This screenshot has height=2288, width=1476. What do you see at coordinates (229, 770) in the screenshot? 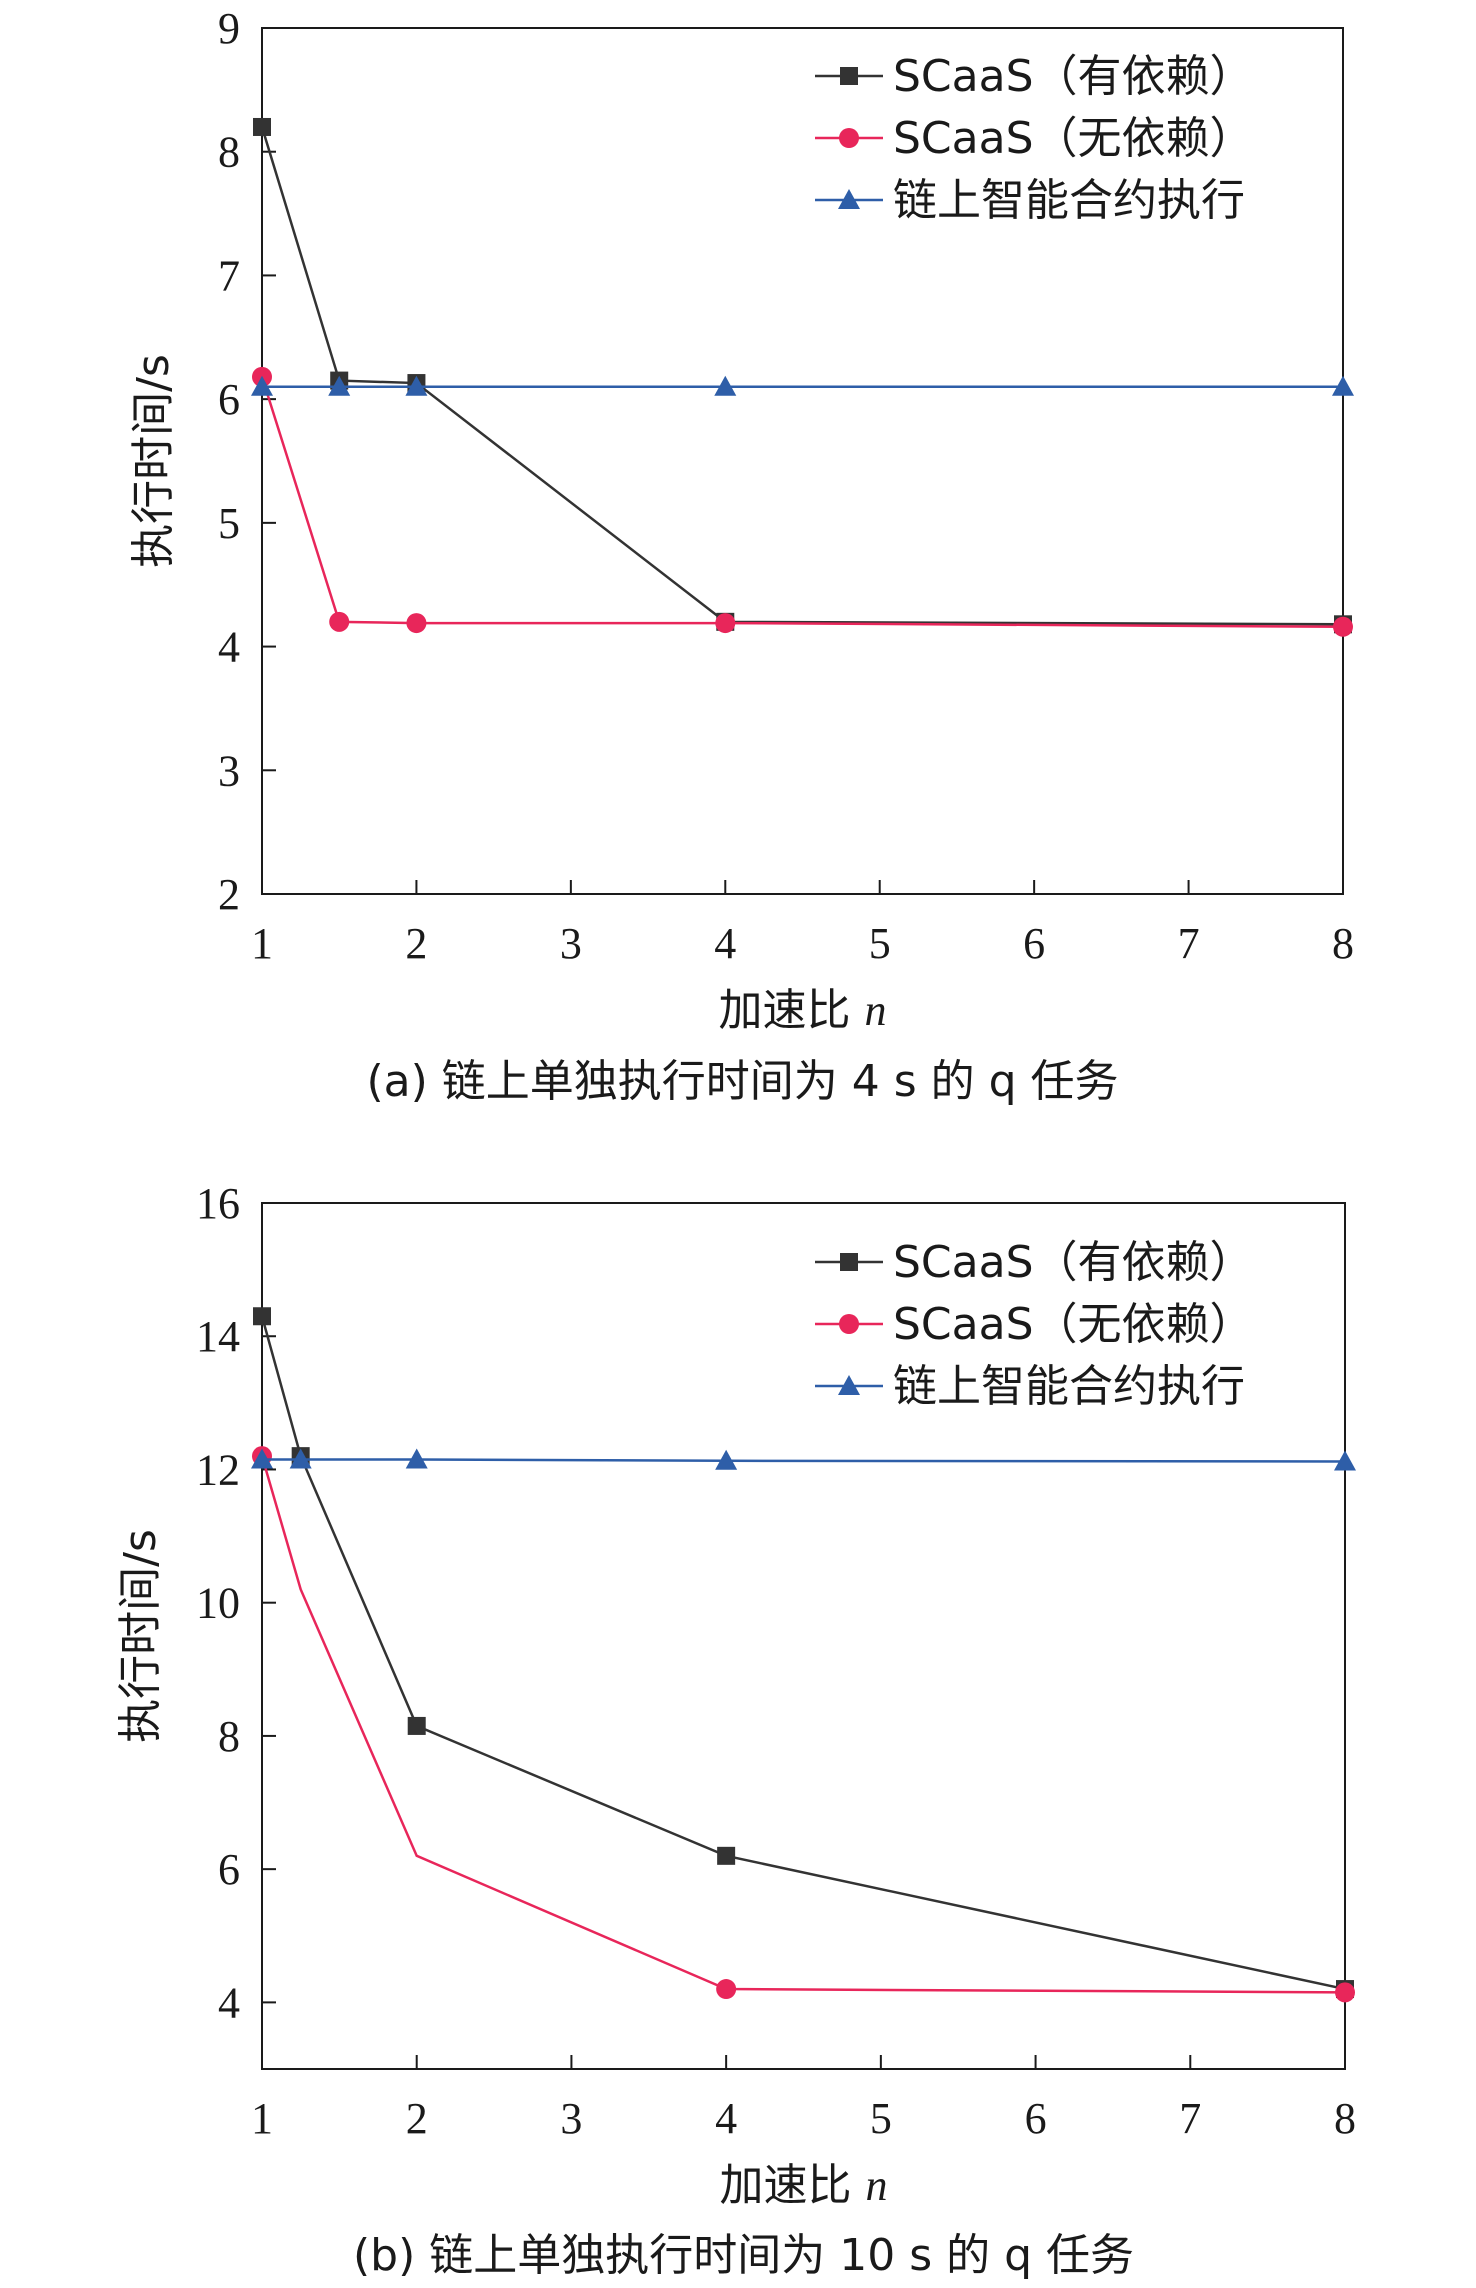
I see `y-tick-label: 3` at bounding box center [229, 770].